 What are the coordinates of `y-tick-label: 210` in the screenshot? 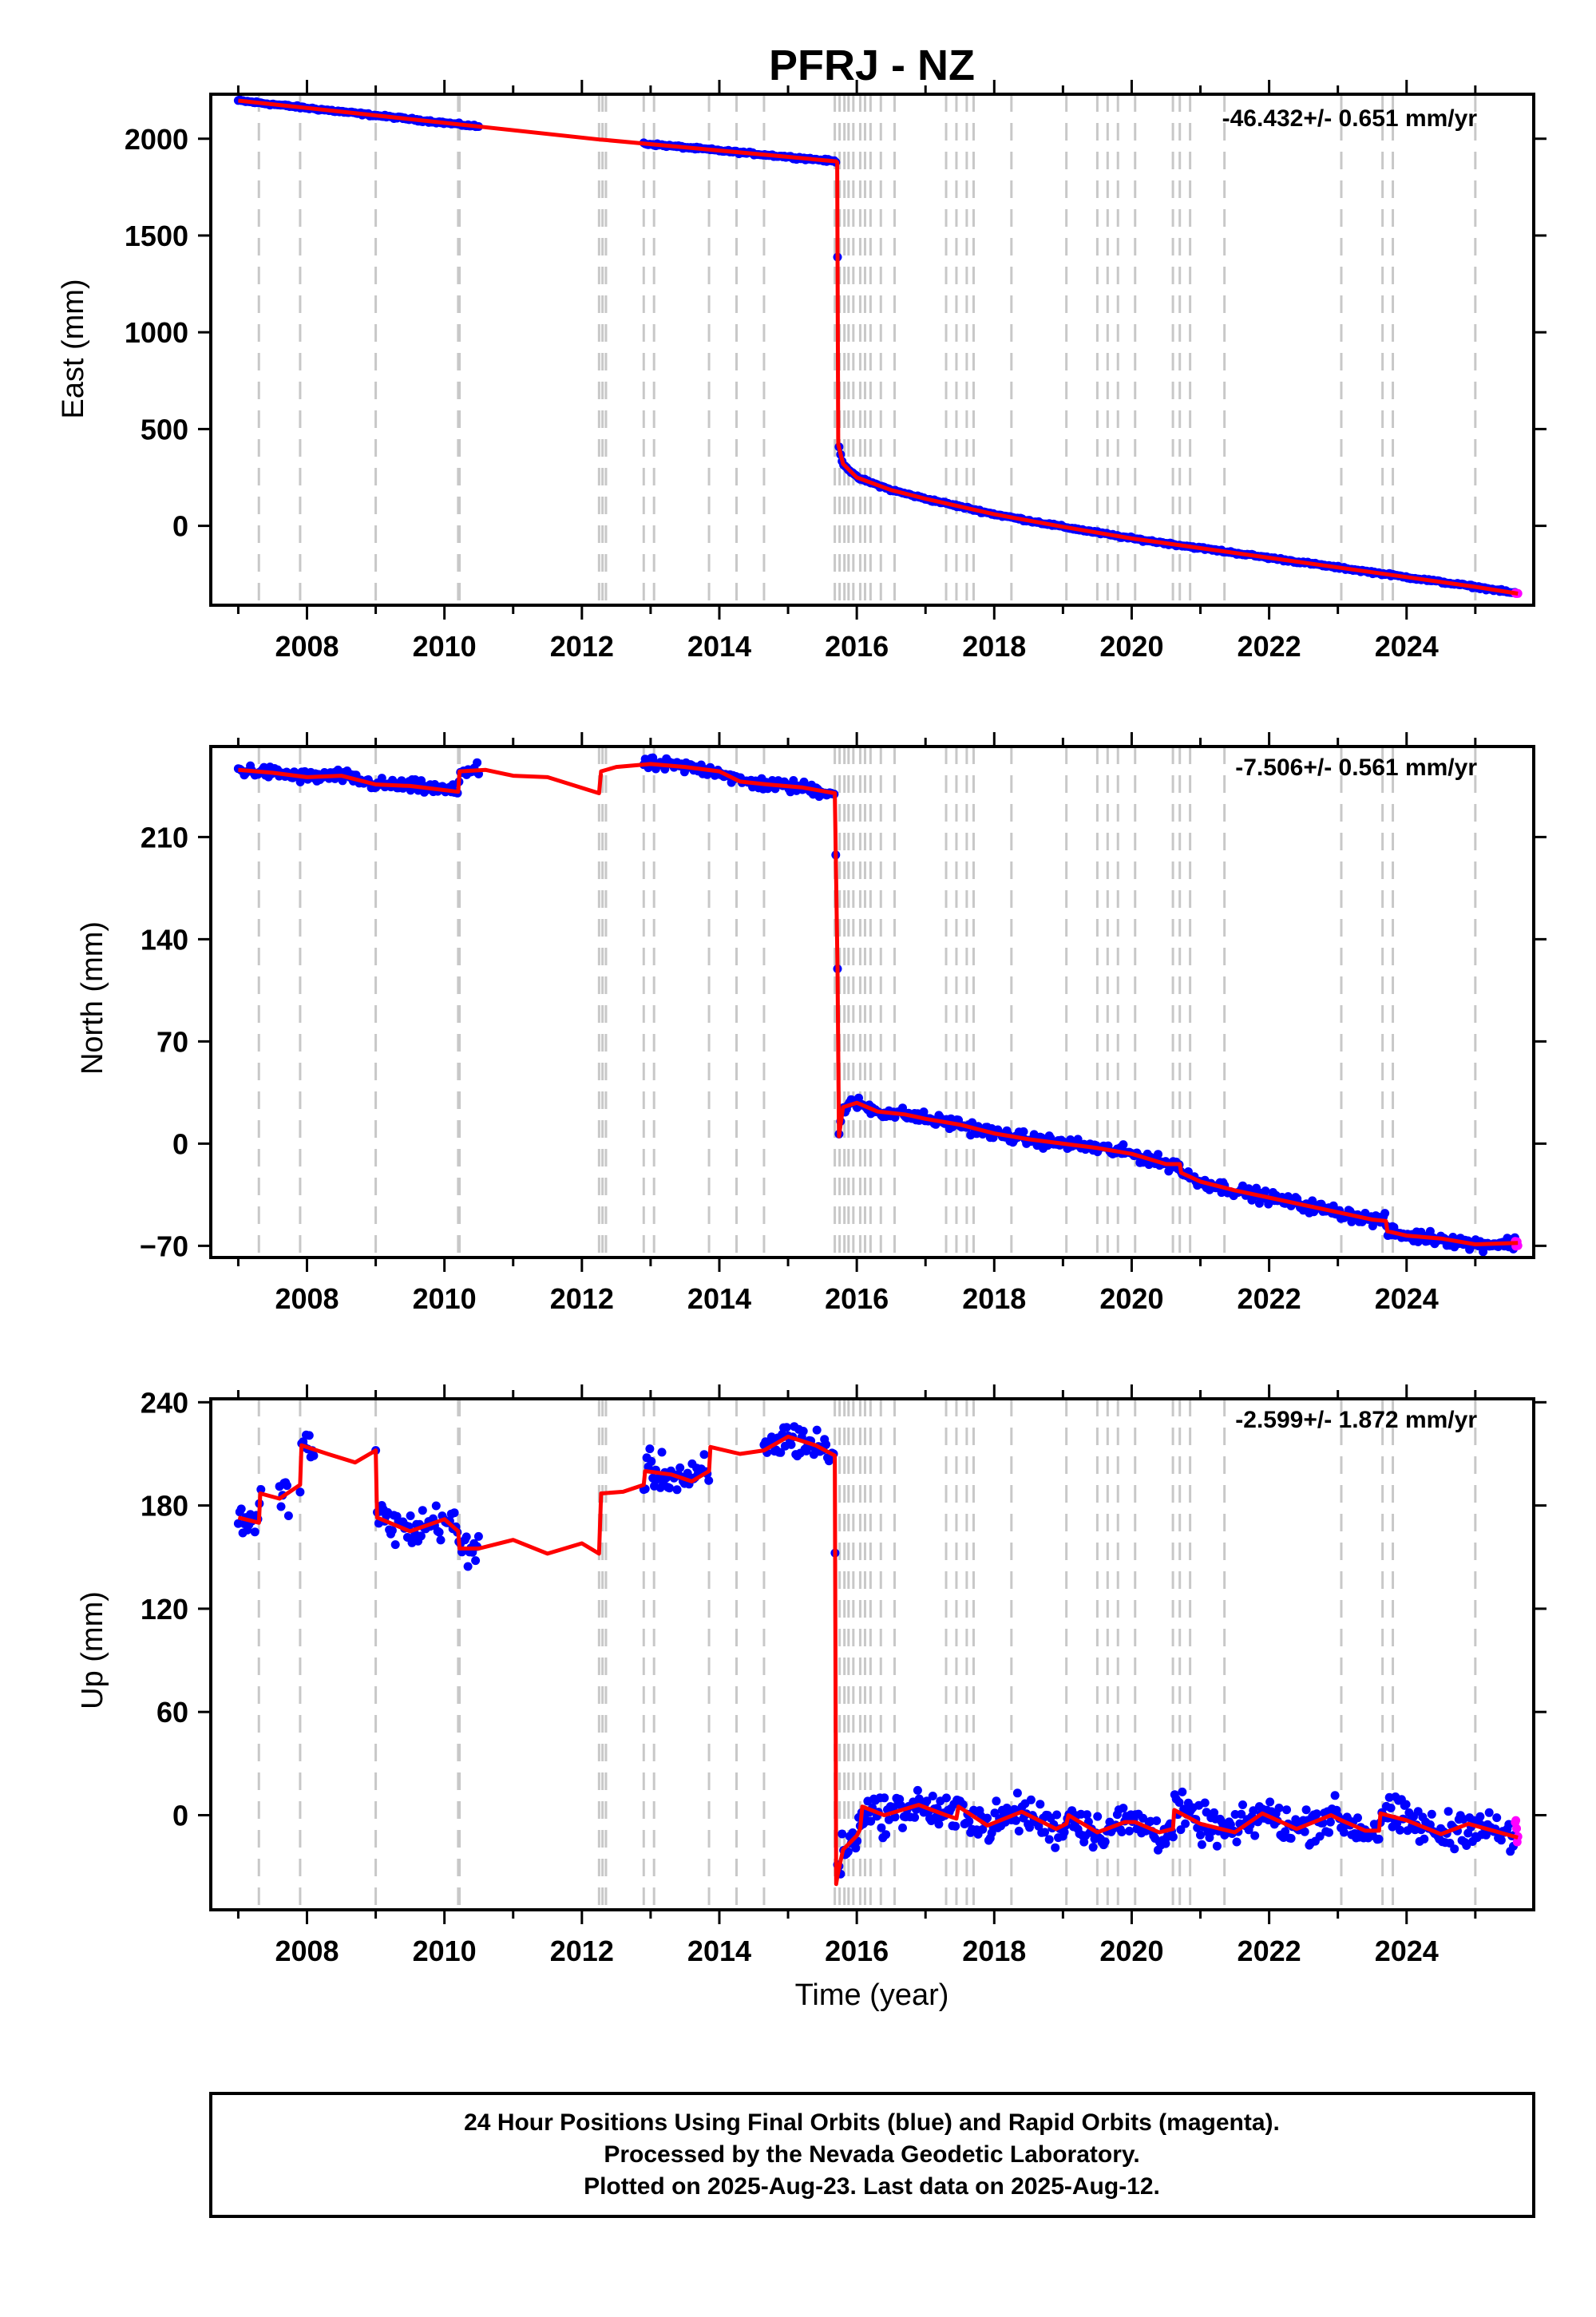 It's located at (164, 837).